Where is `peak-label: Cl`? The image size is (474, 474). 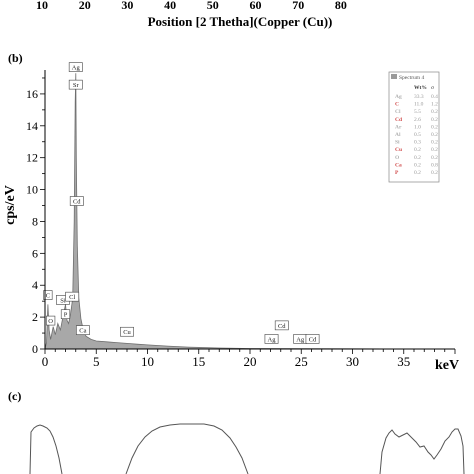
peak-label: Cl is located at coordinates (72, 297).